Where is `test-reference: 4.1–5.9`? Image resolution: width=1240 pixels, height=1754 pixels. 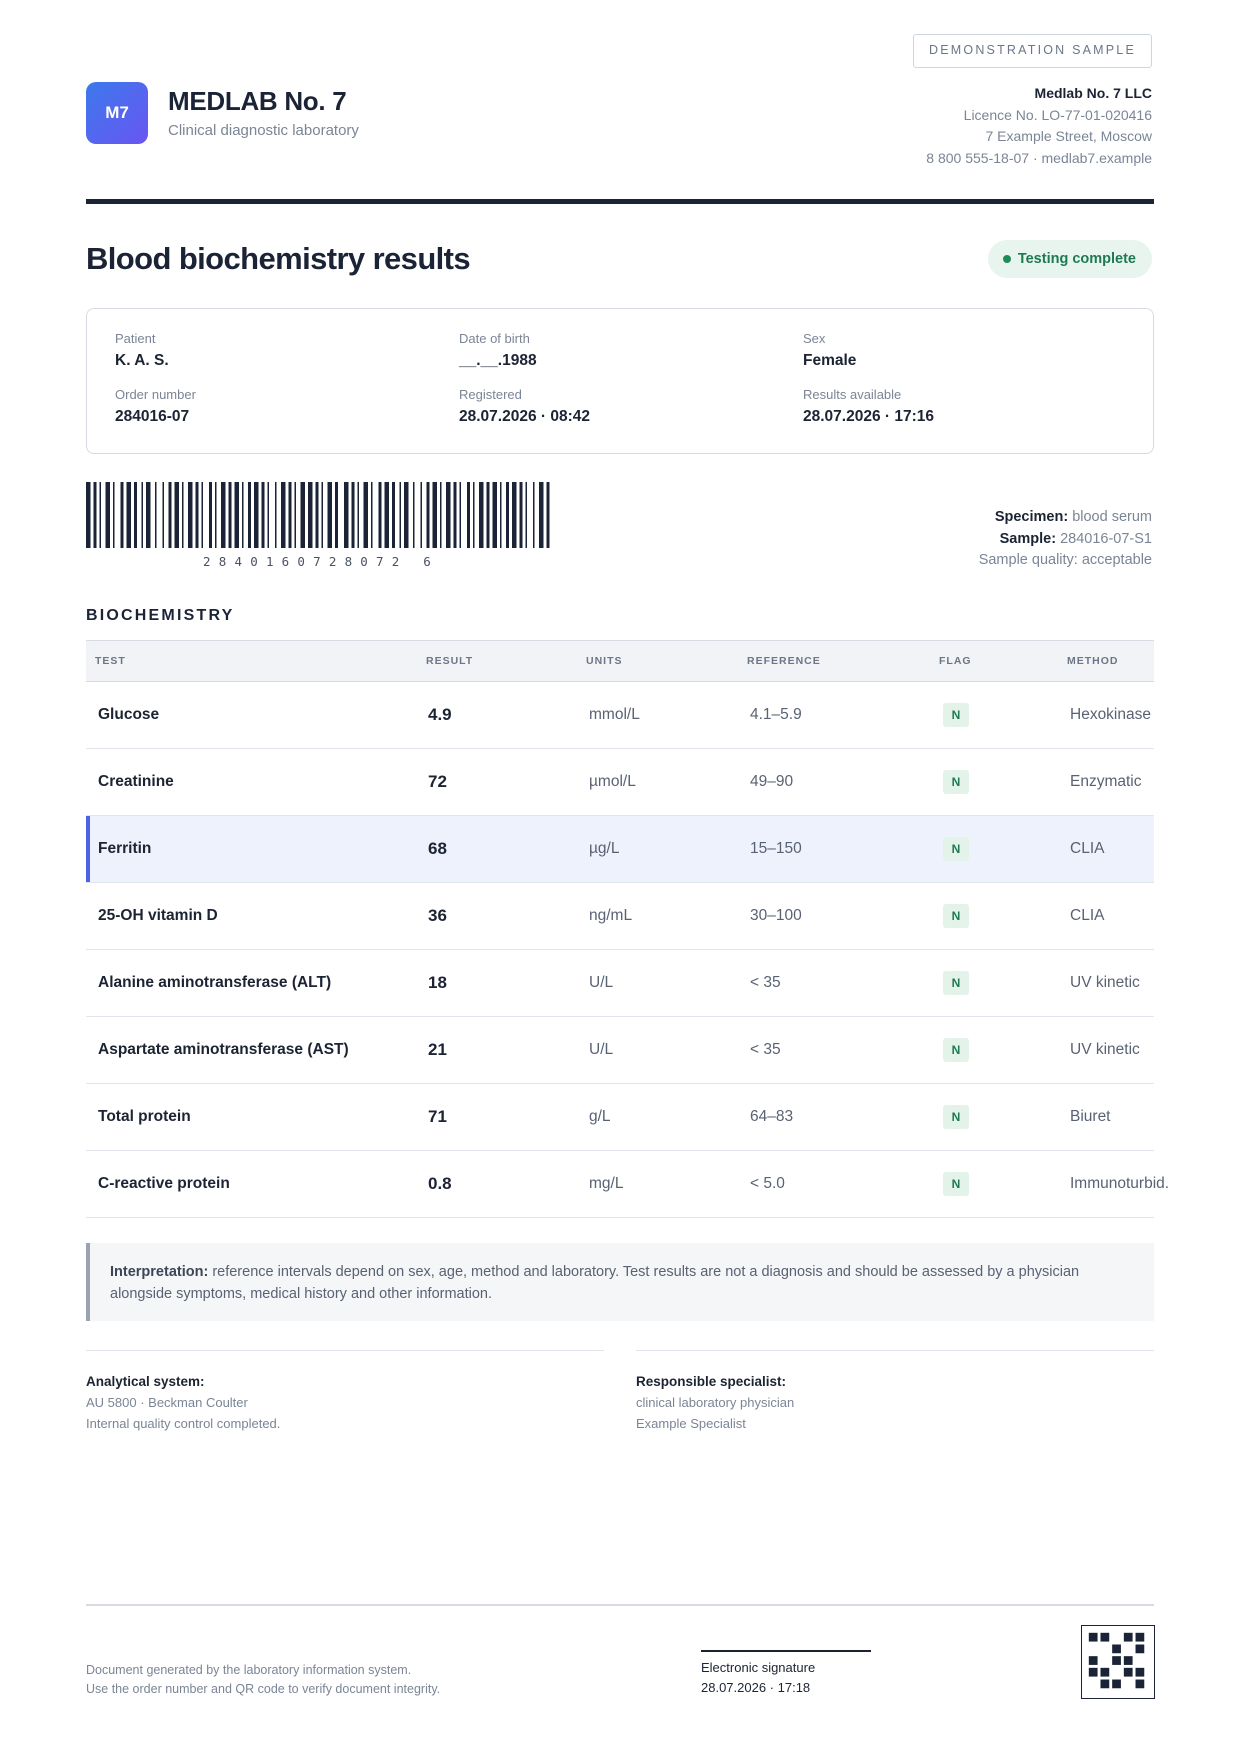
test-reference: 4.1–5.9 is located at coordinates (776, 714).